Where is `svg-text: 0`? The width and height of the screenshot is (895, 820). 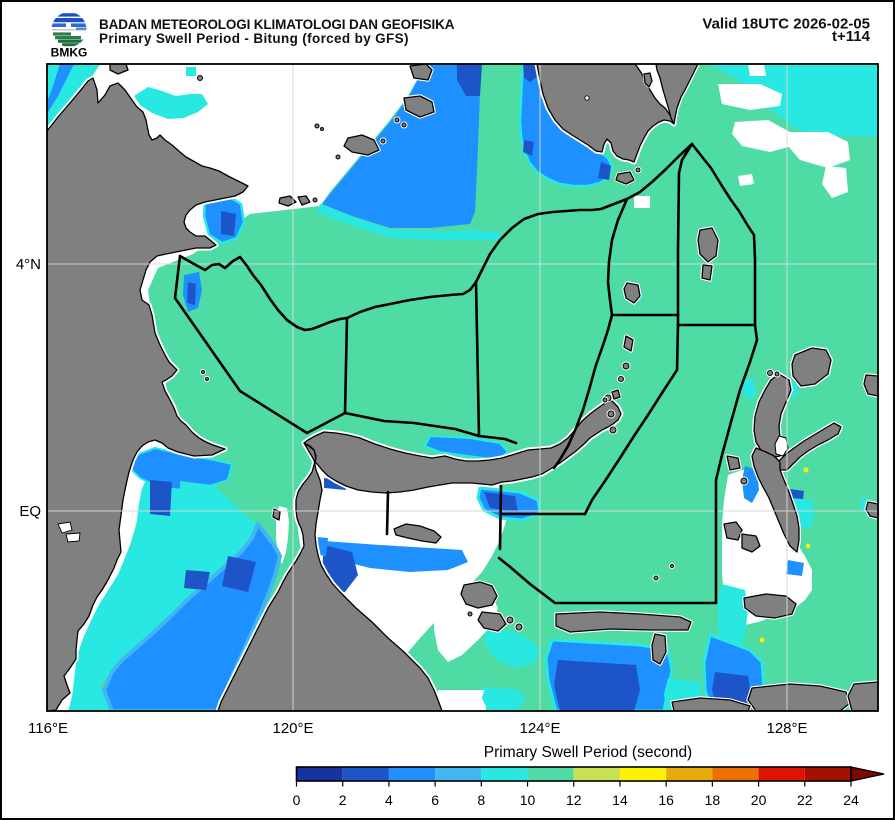 svg-text: 0 is located at coordinates (297, 800).